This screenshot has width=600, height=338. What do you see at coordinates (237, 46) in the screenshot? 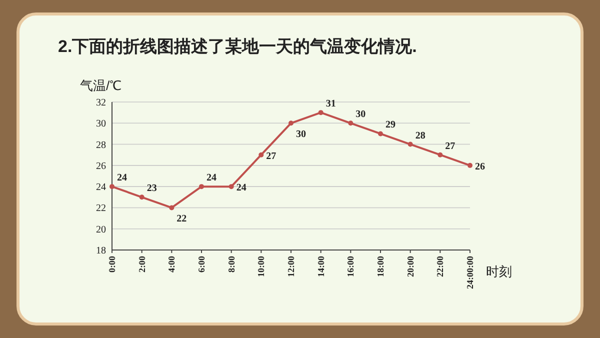
I see `chart-title: 2.下面的折线图描述了某地一天的气温变化情况.` at bounding box center [237, 46].